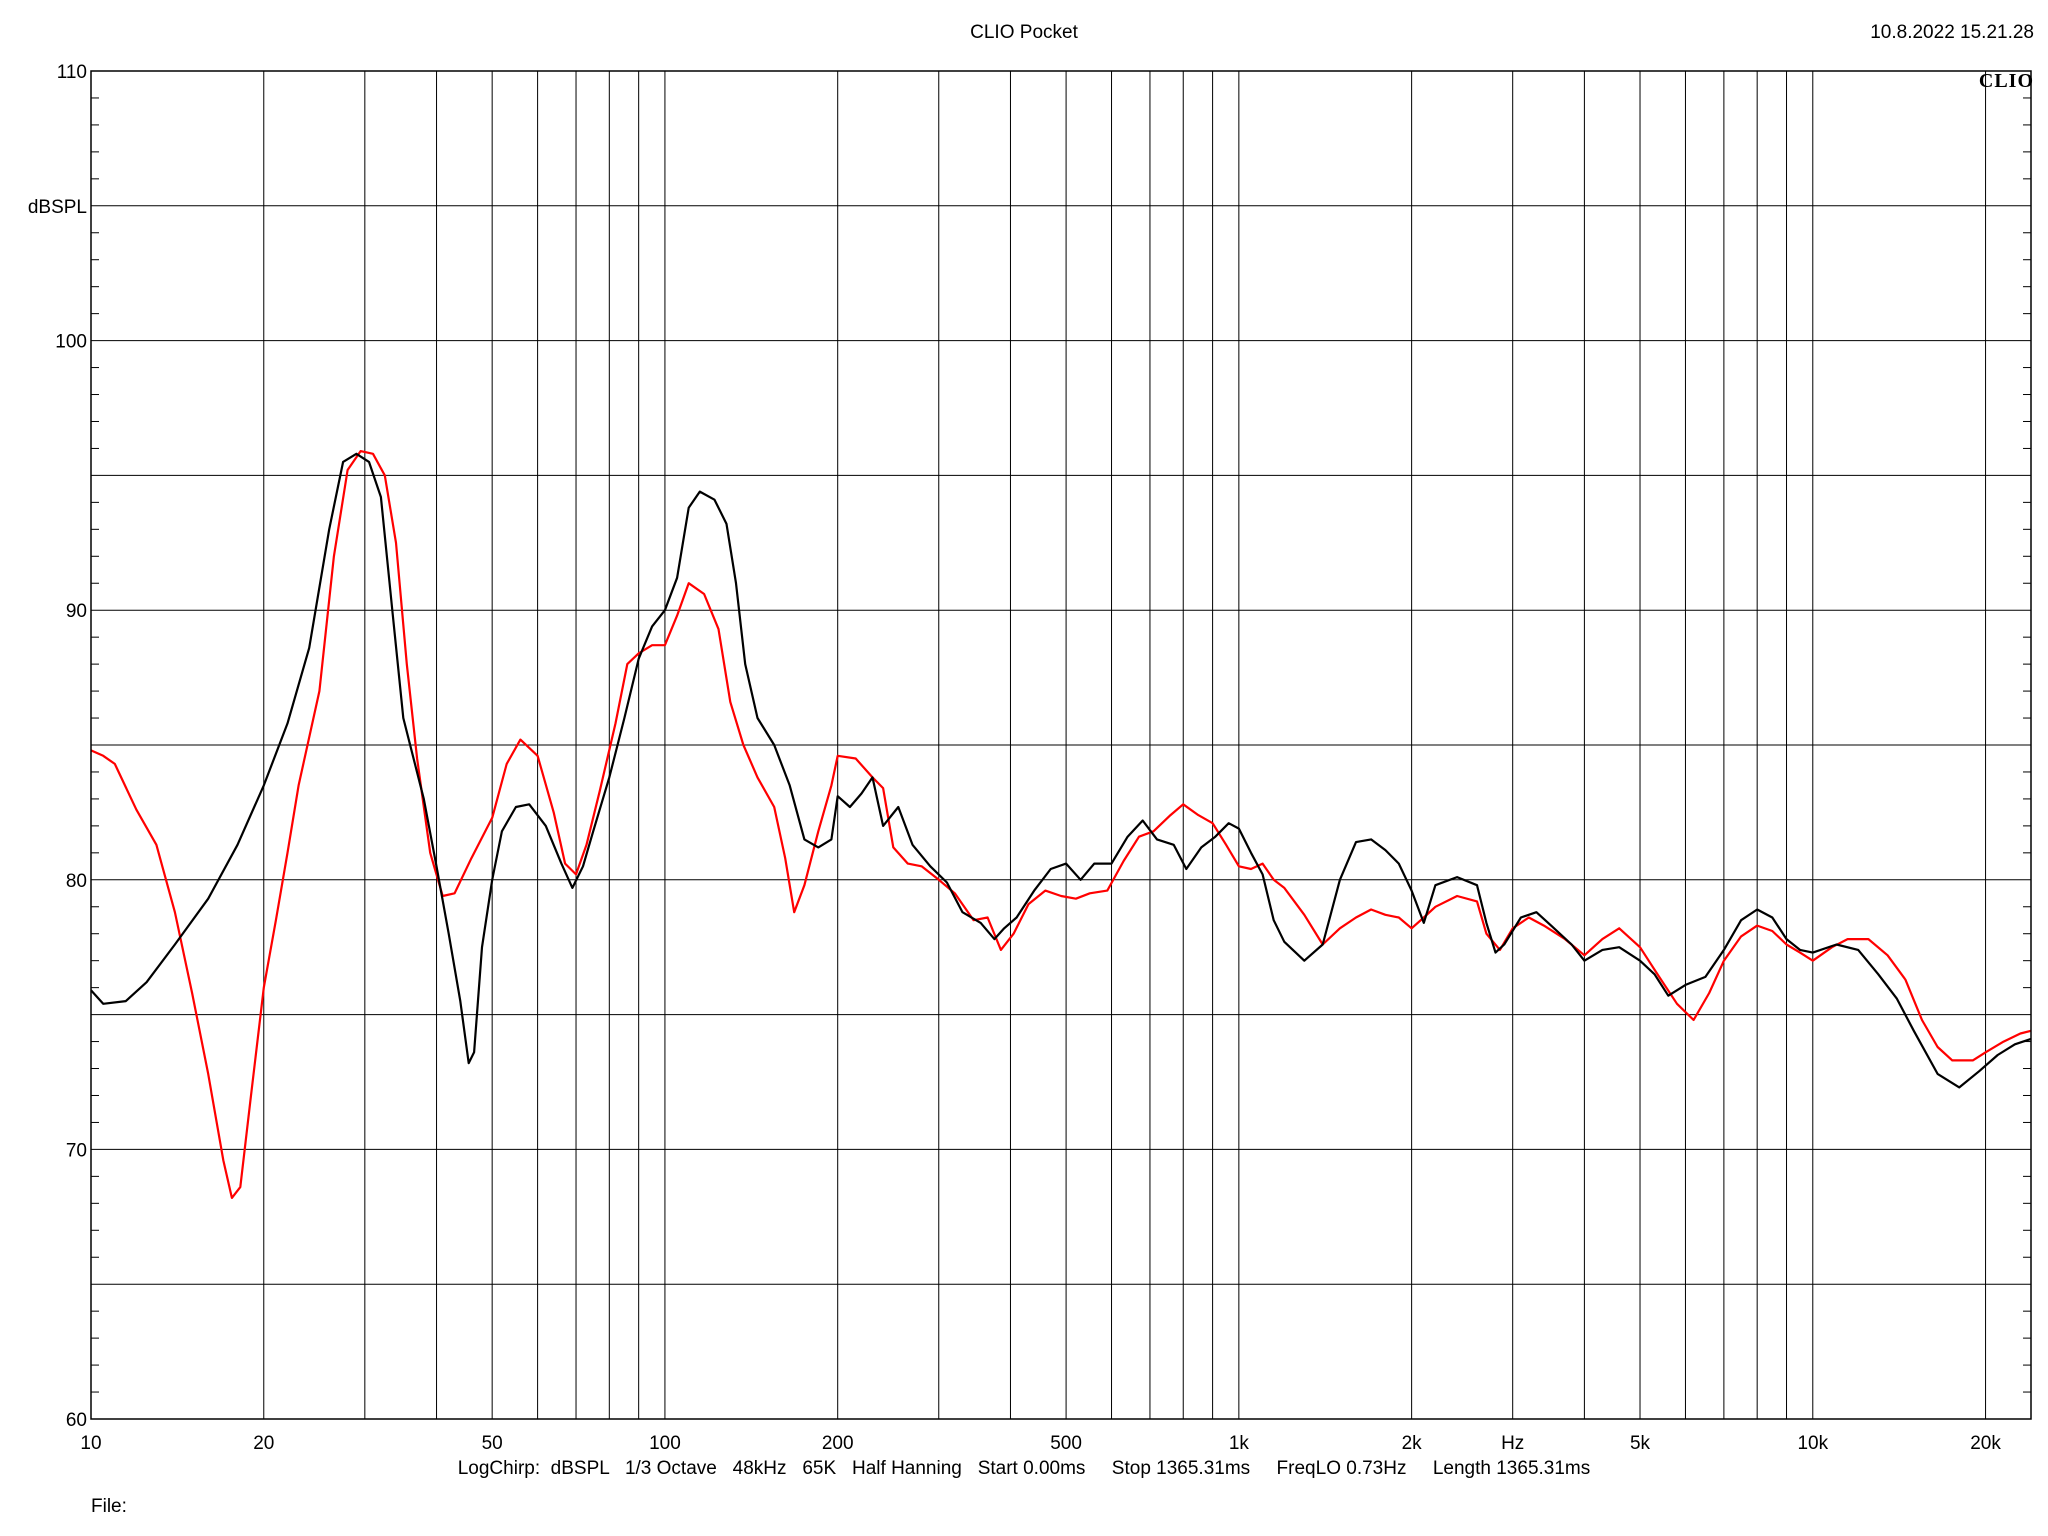  Describe the element at coordinates (1985, 1443) in the screenshot. I see `x-tick-label: 20k` at that location.